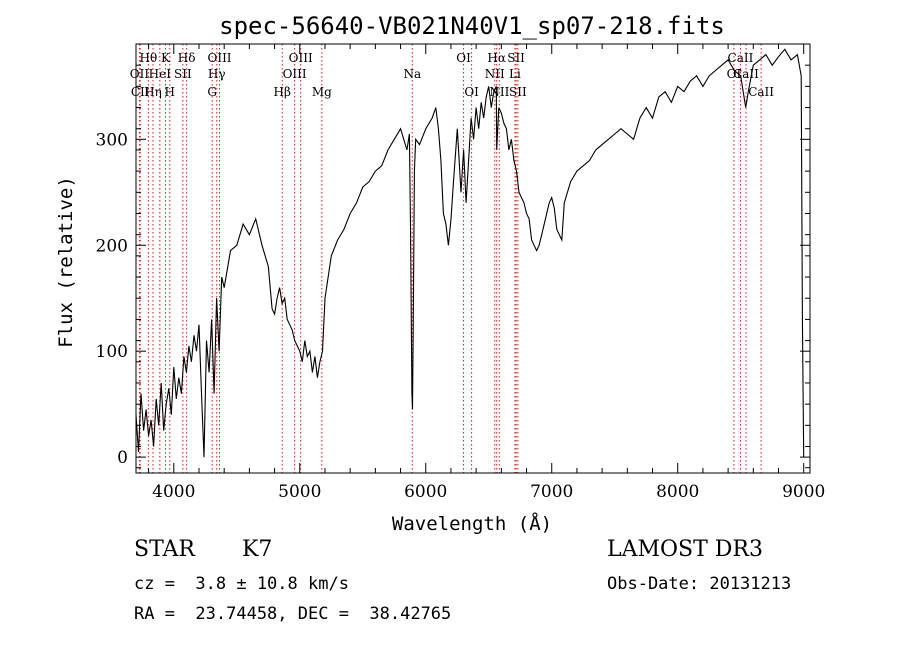 The image size is (900, 649). What do you see at coordinates (412, 74) in the screenshot?
I see `line-label-16: Na` at bounding box center [412, 74].